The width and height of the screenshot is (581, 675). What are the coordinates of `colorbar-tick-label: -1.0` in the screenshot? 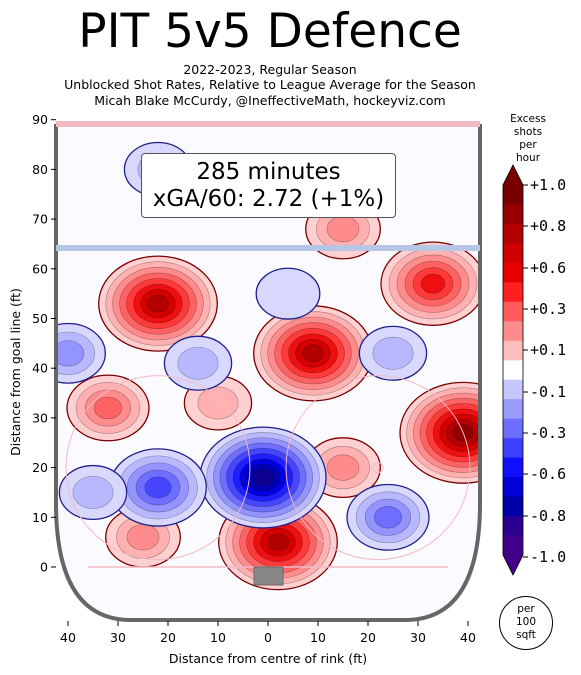 It's located at (548, 557).